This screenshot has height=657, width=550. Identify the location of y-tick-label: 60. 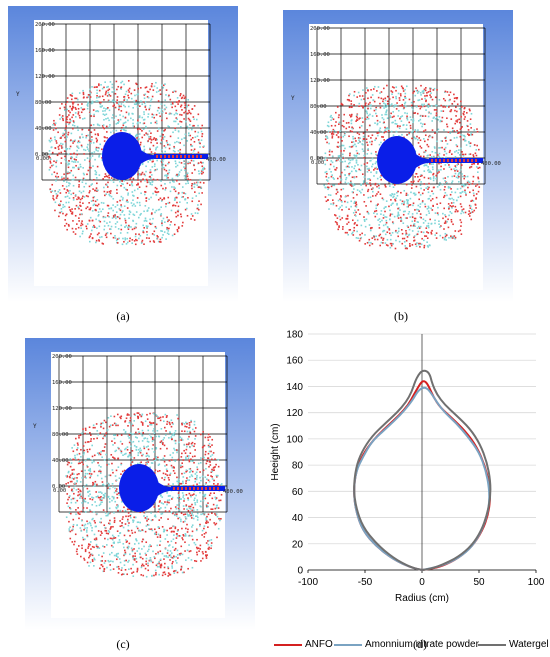
(298, 492).